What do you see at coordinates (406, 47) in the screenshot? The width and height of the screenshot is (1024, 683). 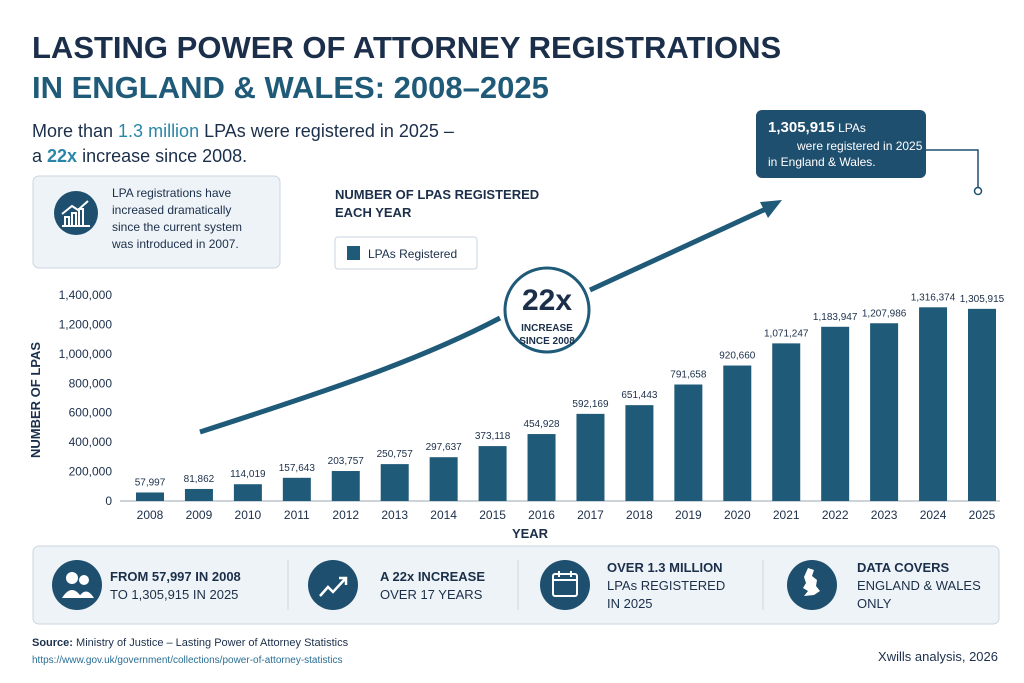 I see `title-line: LASTING POWER OF ATTORNEY REGISTRATIONS` at bounding box center [406, 47].